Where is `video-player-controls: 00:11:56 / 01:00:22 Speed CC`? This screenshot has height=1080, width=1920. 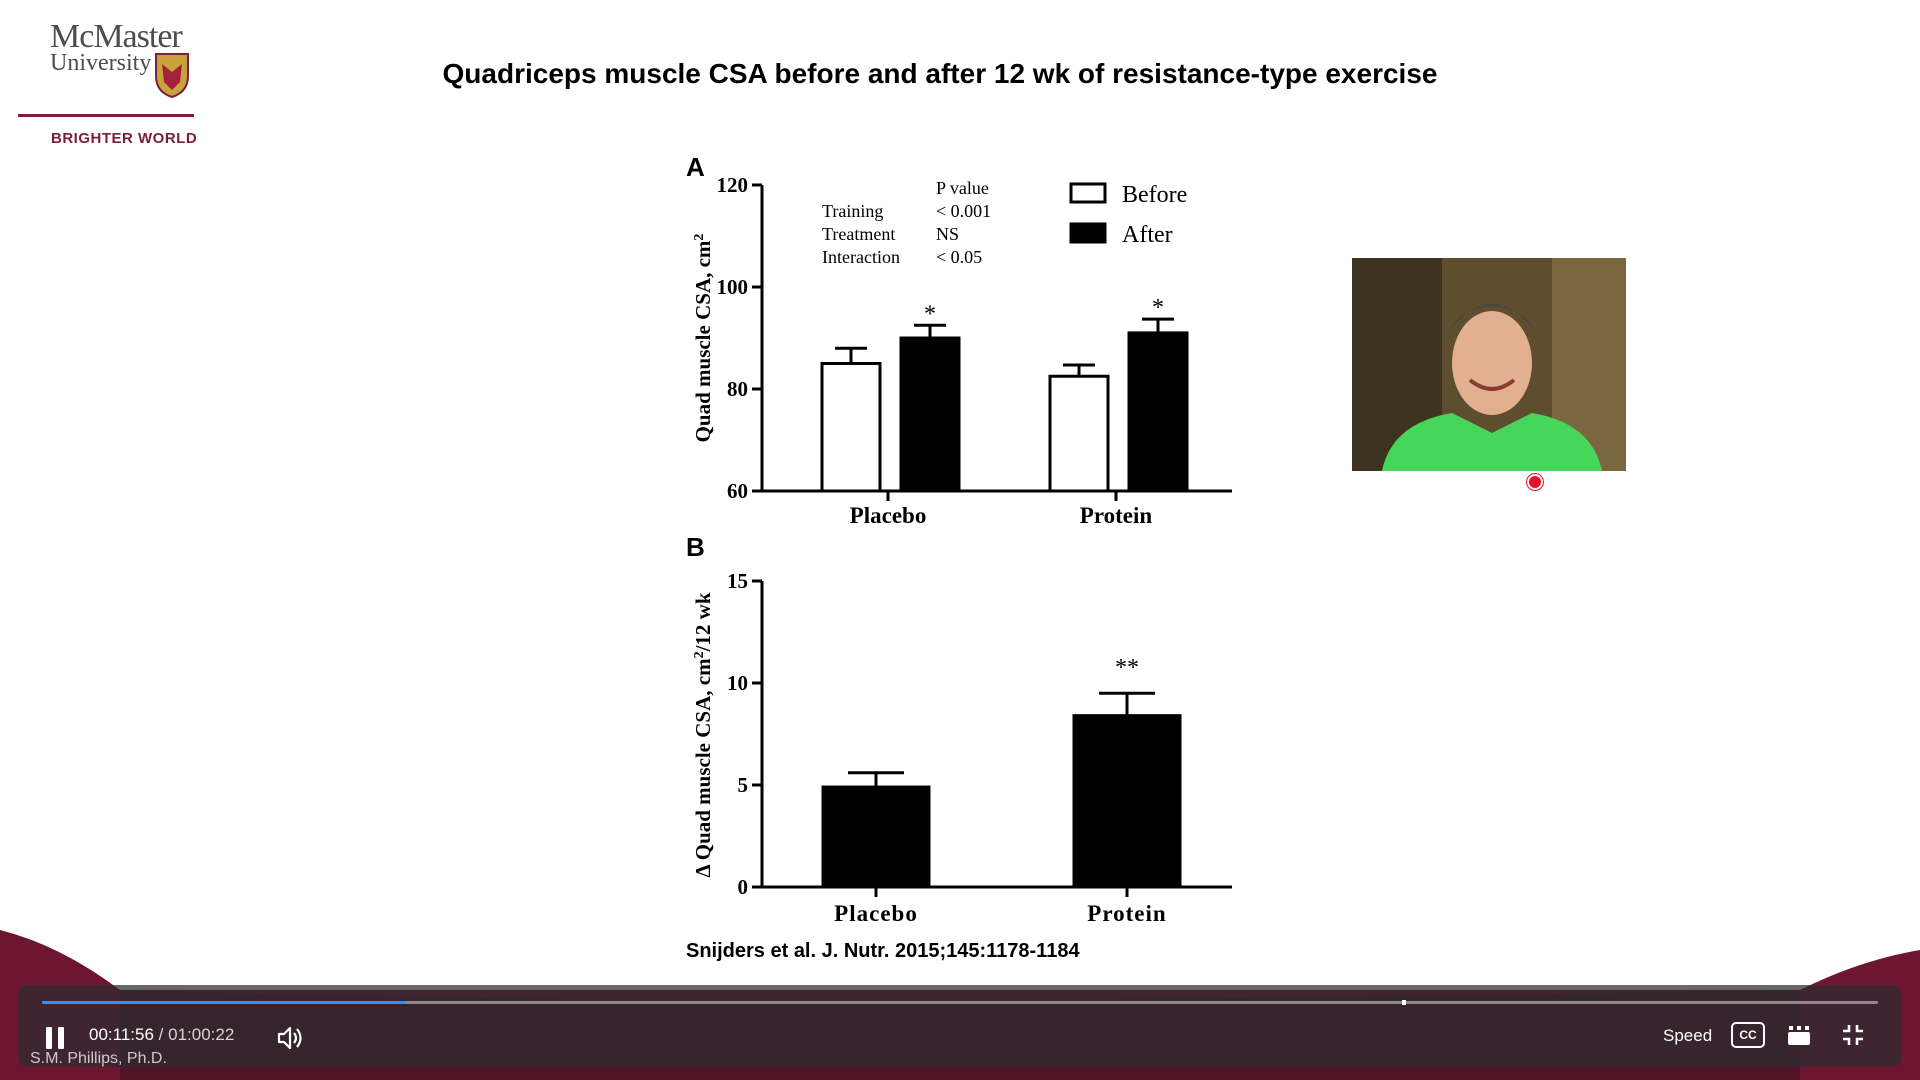
video-player-controls: 00:11:56 / 01:00:22 Speed CC is located at coordinates (960, 1026).